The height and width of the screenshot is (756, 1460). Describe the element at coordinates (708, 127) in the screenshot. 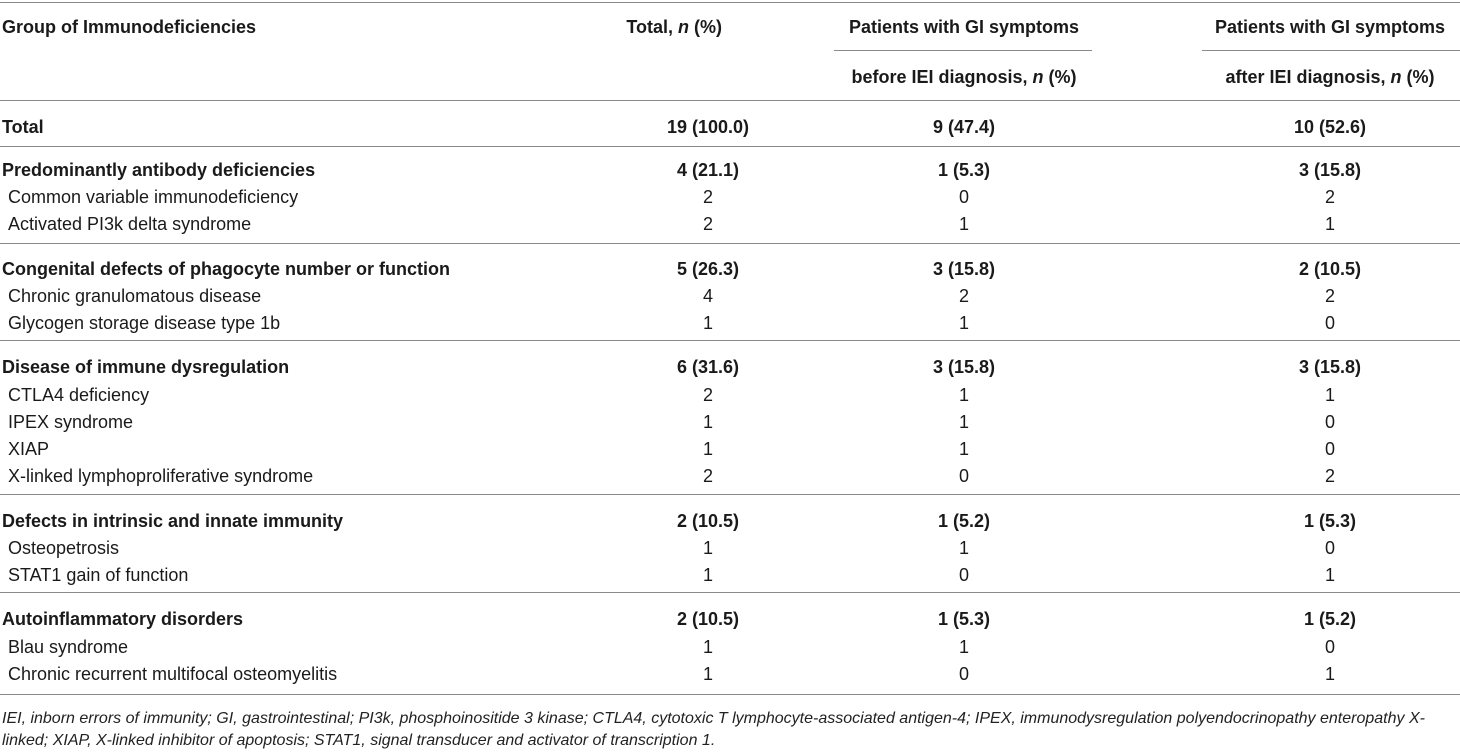

I see `row-total: 19 (100.0)` at that location.